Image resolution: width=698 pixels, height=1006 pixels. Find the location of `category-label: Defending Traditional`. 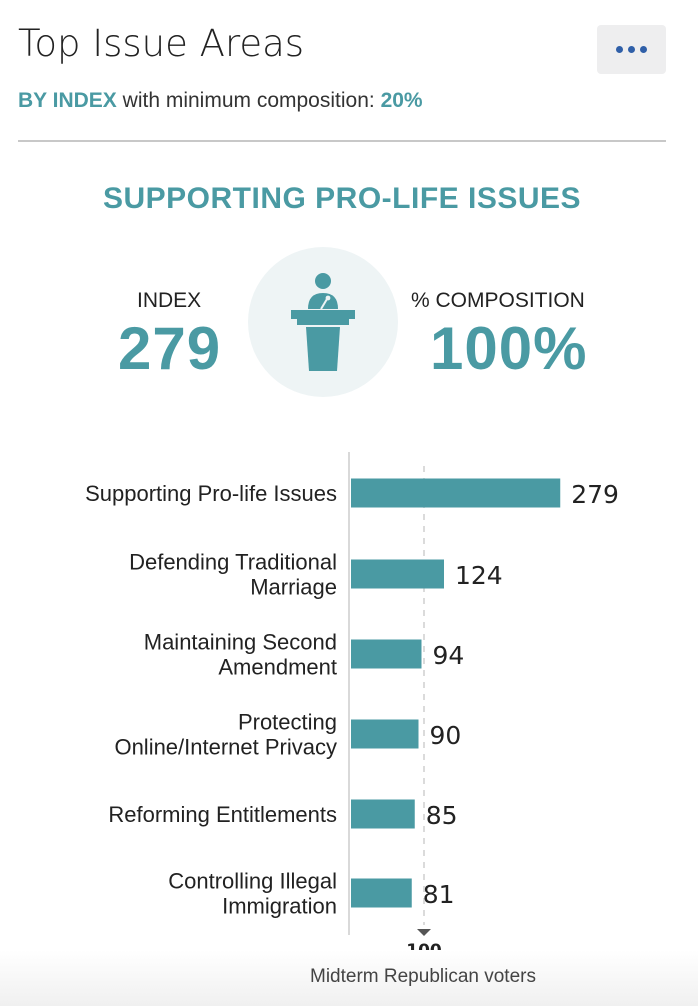

category-label: Defending Traditional is located at coordinates (233, 562).